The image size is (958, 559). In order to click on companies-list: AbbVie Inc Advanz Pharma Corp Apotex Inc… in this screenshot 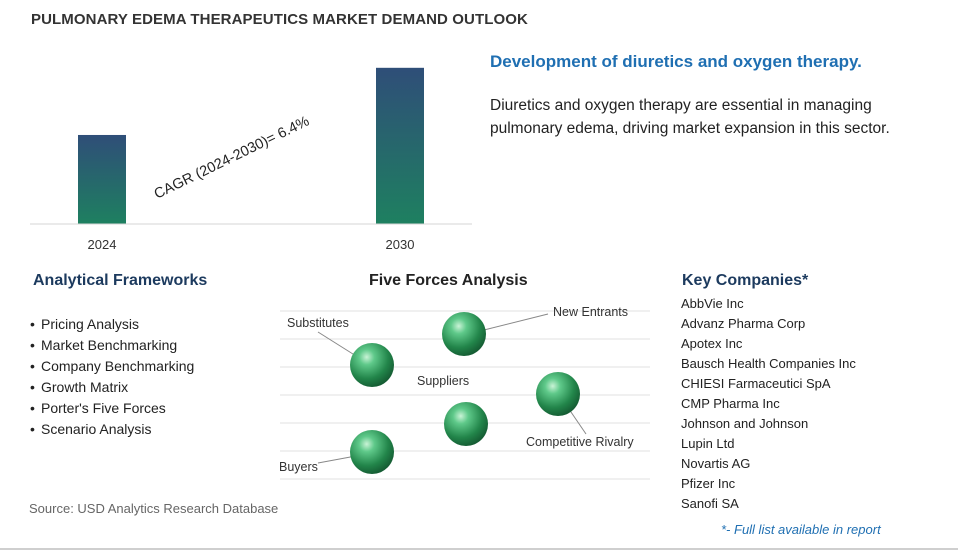, I will do `click(768, 404)`.